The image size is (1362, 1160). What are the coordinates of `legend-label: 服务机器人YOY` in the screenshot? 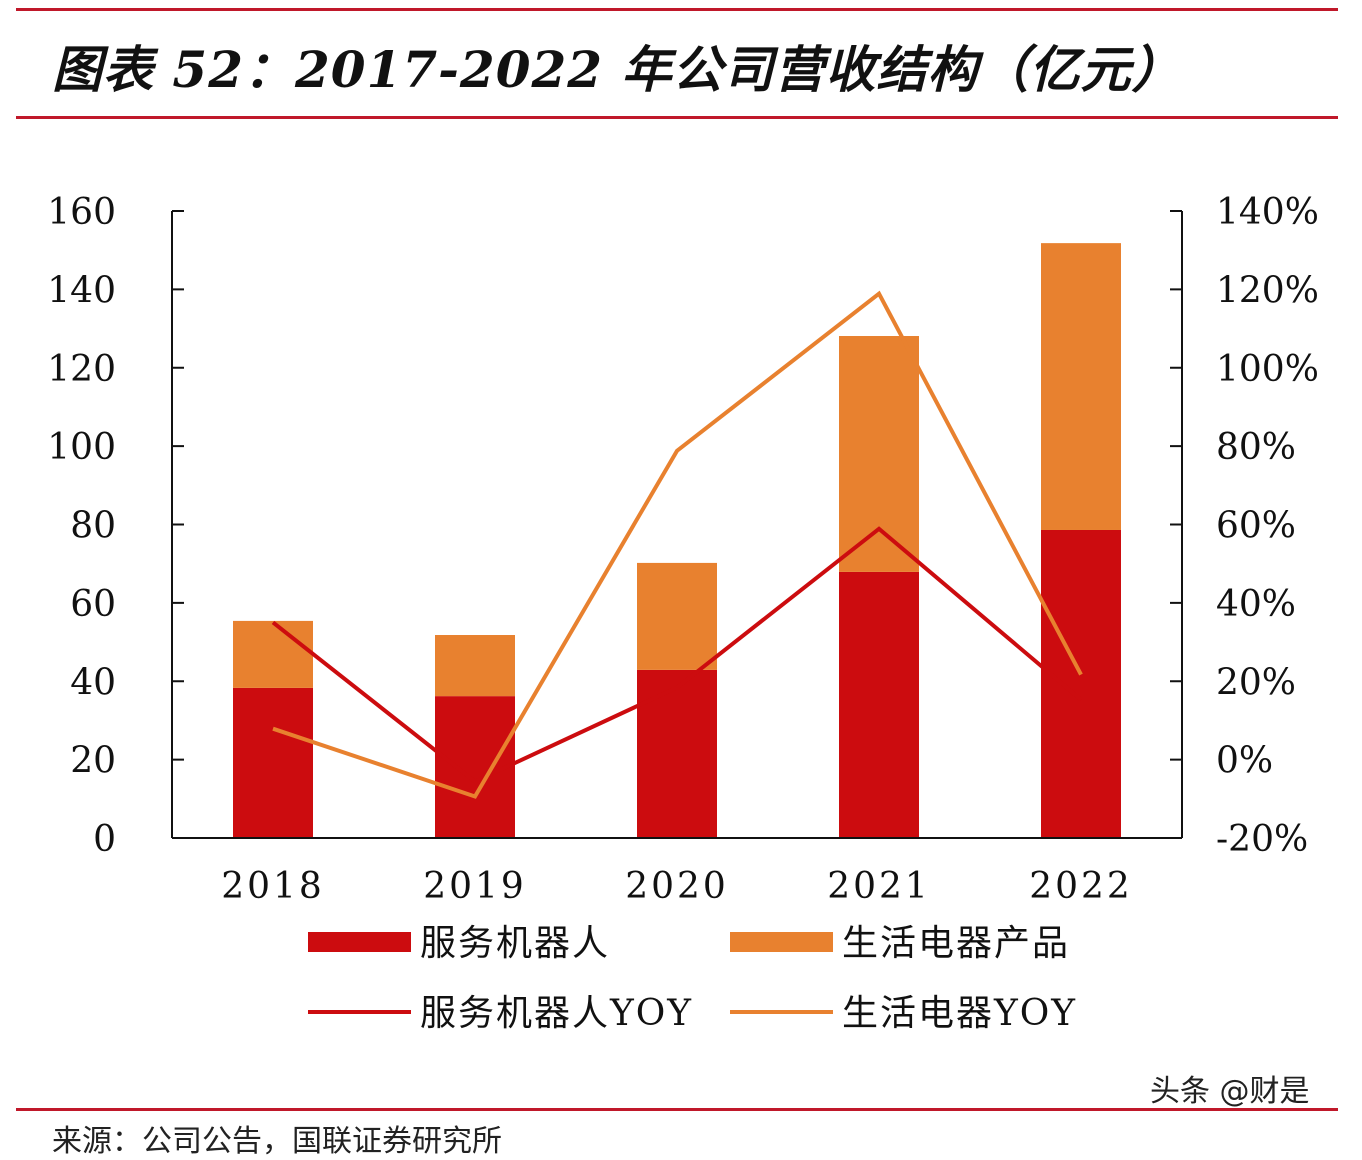 It's located at (556, 1013).